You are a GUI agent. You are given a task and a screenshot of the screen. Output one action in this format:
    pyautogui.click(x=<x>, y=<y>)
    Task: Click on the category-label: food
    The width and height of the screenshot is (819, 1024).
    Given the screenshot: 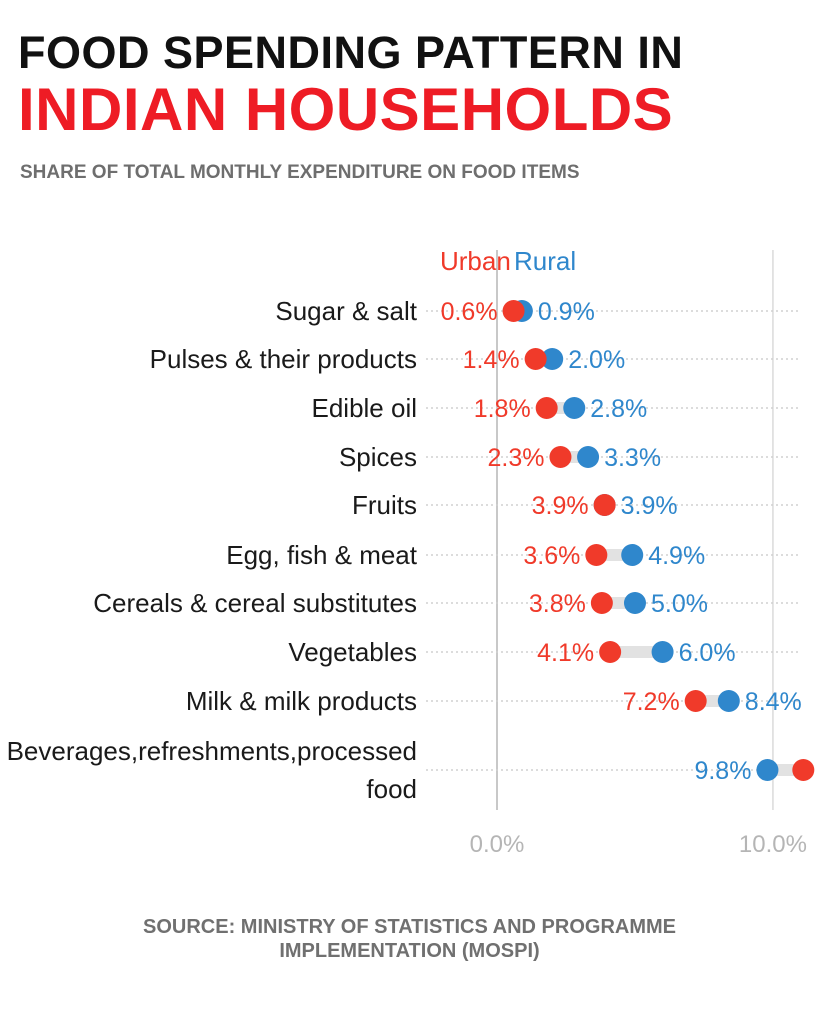 What is the action you would take?
    pyautogui.click(x=391, y=789)
    